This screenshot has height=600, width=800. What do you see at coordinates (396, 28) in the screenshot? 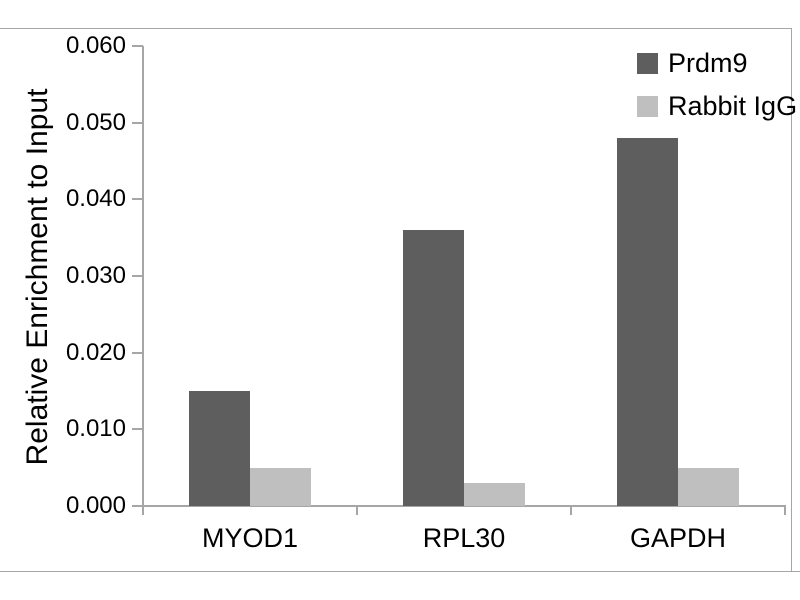
I see `chart-frame-top` at bounding box center [396, 28].